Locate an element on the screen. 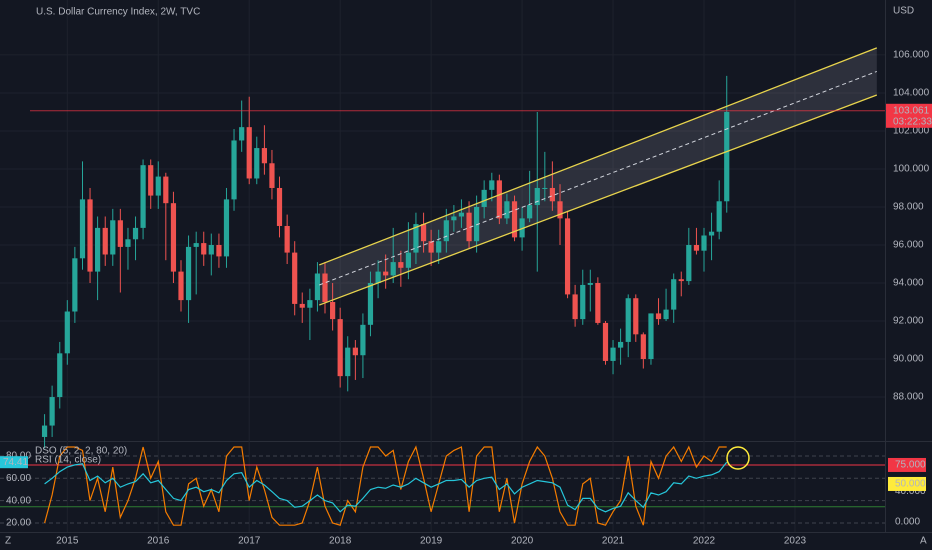 This screenshot has width=932, height=550. price-label: 103.061 is located at coordinates (911, 110).